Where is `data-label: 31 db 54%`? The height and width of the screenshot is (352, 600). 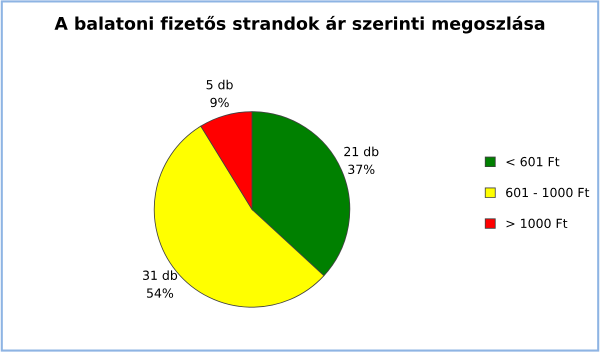
data-label: 31 db 54% is located at coordinates (160, 284).